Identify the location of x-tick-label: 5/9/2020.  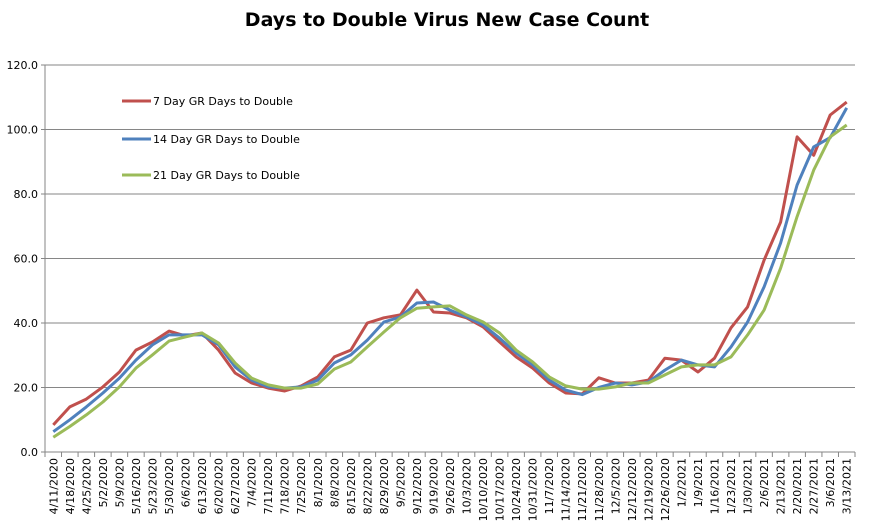
(119, 482).